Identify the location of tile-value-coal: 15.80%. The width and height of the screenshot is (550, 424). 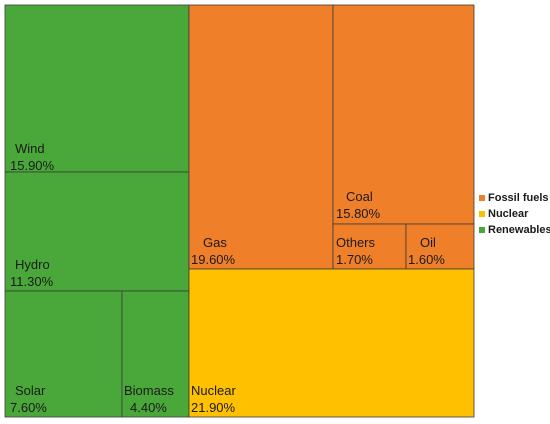
(358, 213).